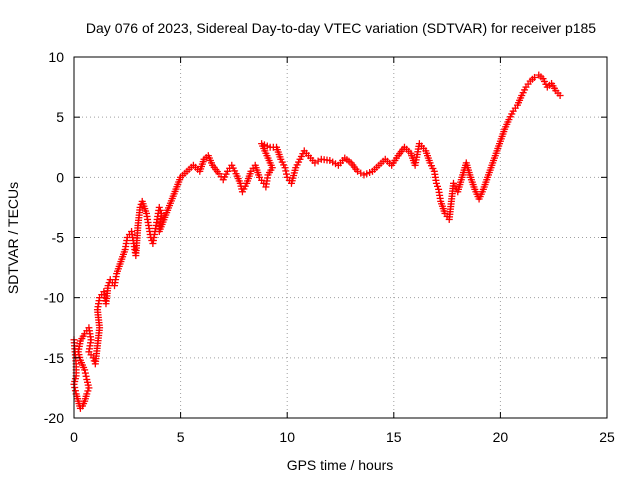 The height and width of the screenshot is (480, 640). I want to click on y-tick-label: 0, so click(60, 177).